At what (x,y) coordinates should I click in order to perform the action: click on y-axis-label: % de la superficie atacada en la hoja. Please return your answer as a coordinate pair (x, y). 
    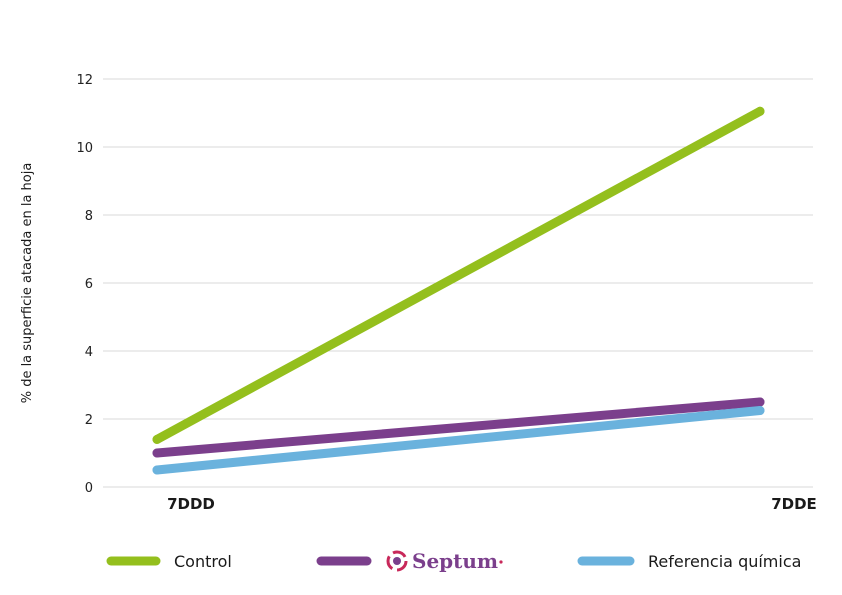
    Looking at the image, I should click on (27, 283).